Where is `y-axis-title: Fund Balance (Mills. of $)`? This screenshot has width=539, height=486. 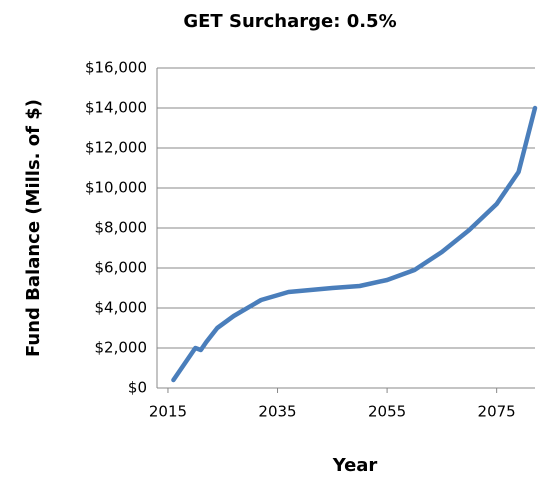
y-axis-title: Fund Balance (Mills. of $) is located at coordinates (33, 228).